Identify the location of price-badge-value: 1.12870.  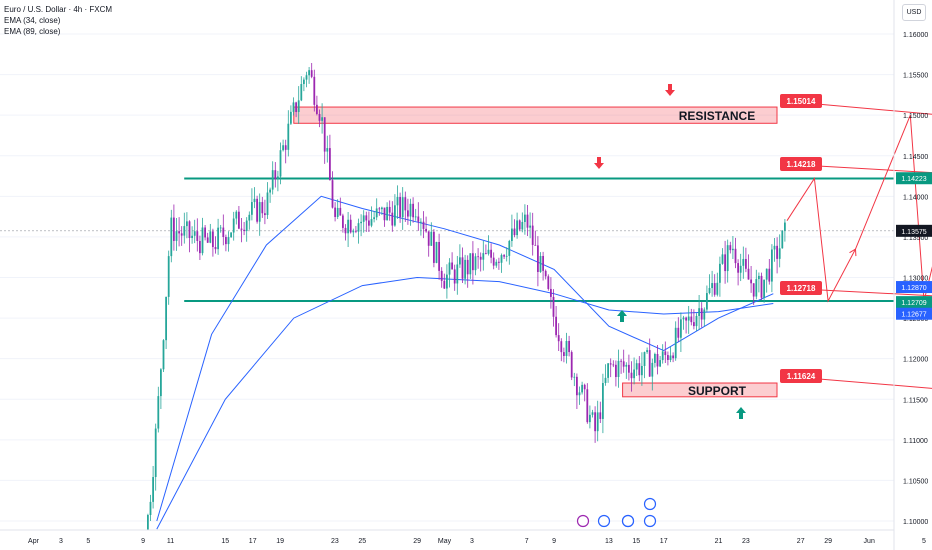
(913, 288).